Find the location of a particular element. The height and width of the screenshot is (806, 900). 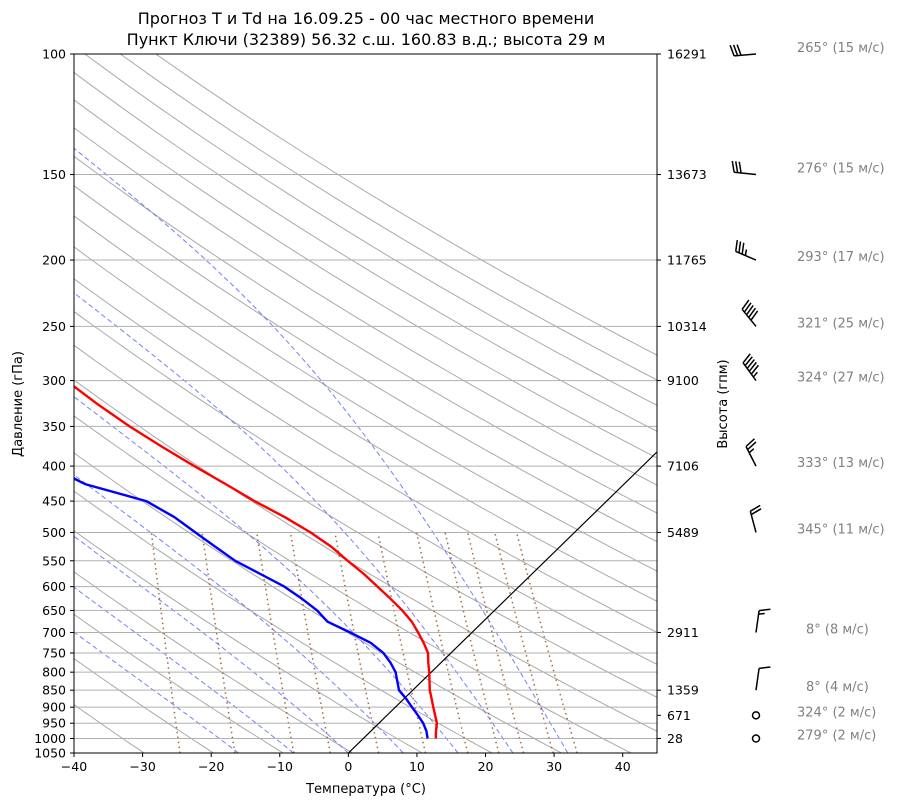

y-tick-label: 900 is located at coordinates (54, 707).